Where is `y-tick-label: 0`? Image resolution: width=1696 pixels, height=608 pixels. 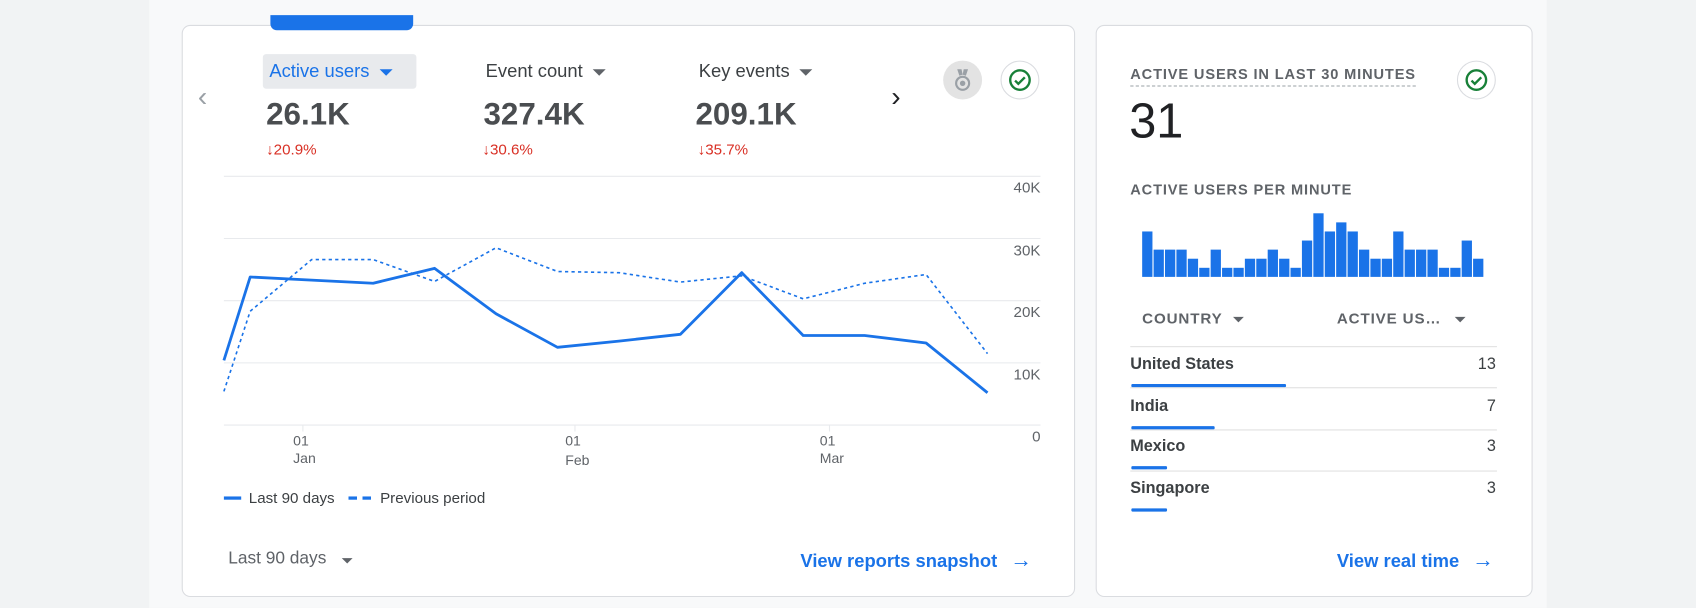 y-tick-label: 0 is located at coordinates (1036, 436).